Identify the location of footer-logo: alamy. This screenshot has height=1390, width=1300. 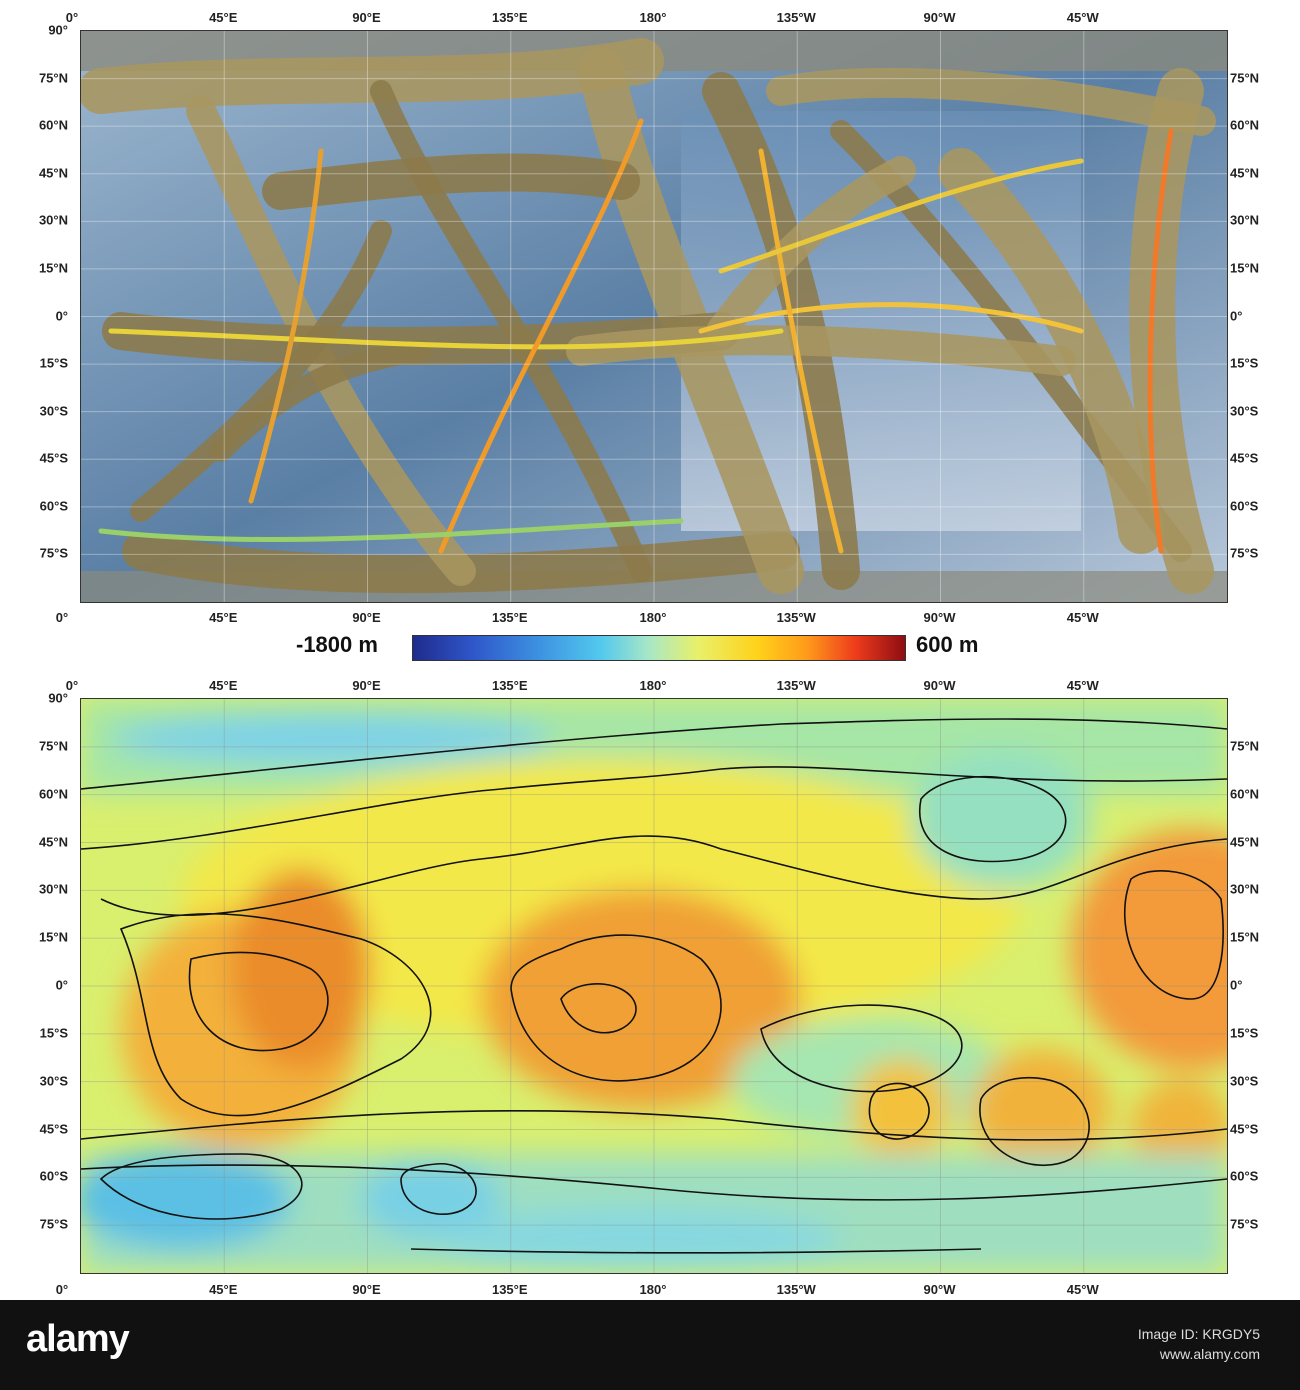
(78, 1339).